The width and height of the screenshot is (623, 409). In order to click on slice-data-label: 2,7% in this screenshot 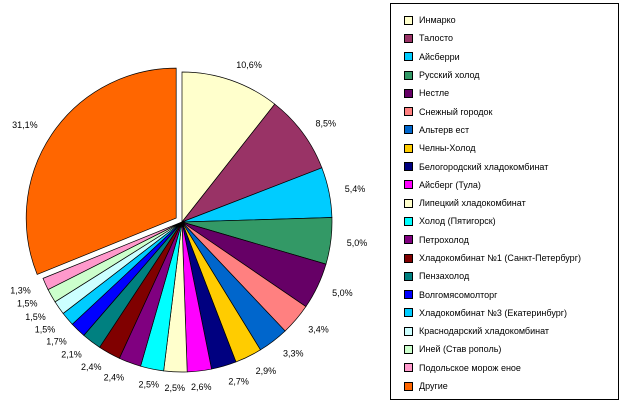, I will do `click(238, 381)`.